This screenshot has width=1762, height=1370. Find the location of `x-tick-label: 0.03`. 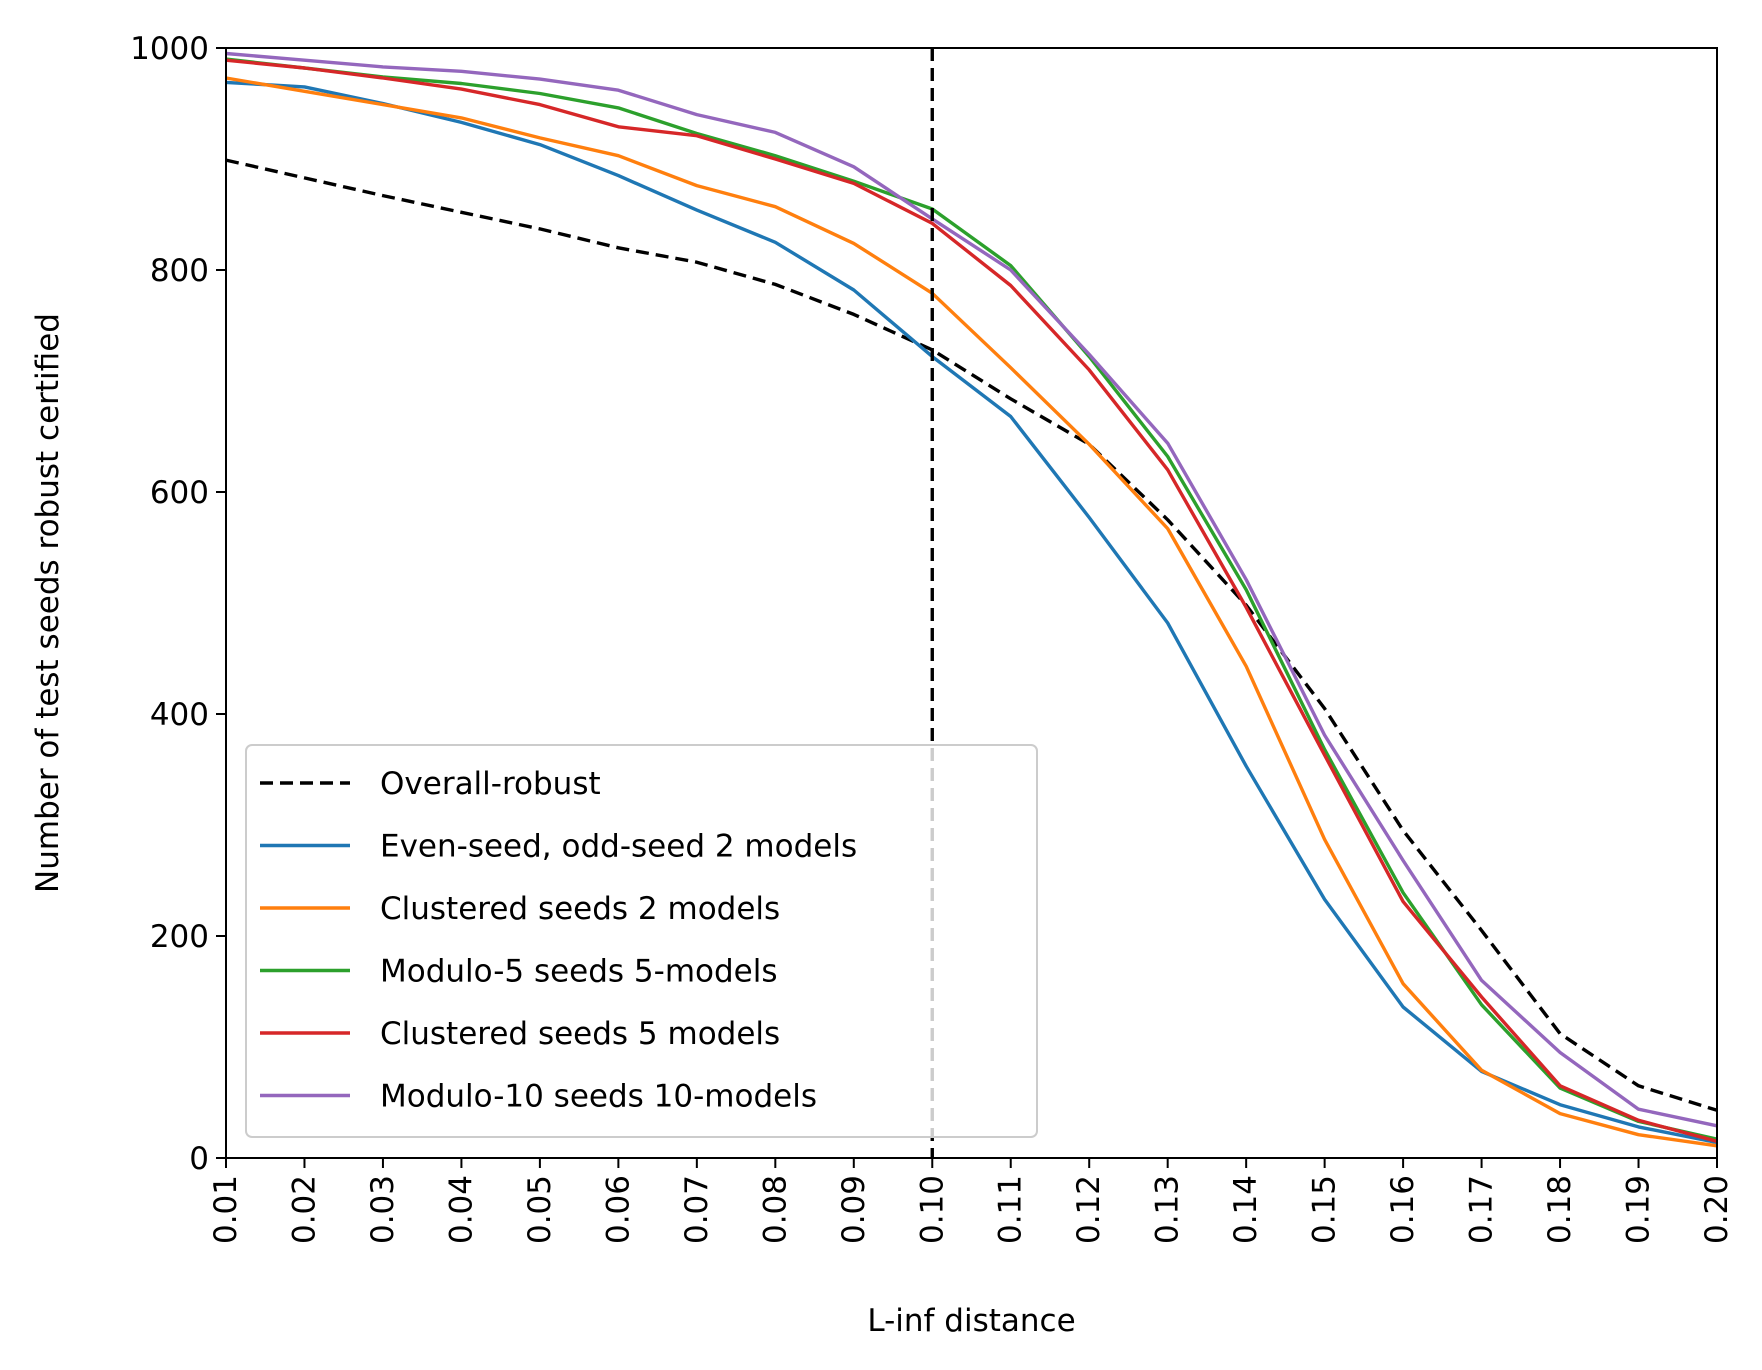

x-tick-label: 0.03 is located at coordinates (383, 1209).